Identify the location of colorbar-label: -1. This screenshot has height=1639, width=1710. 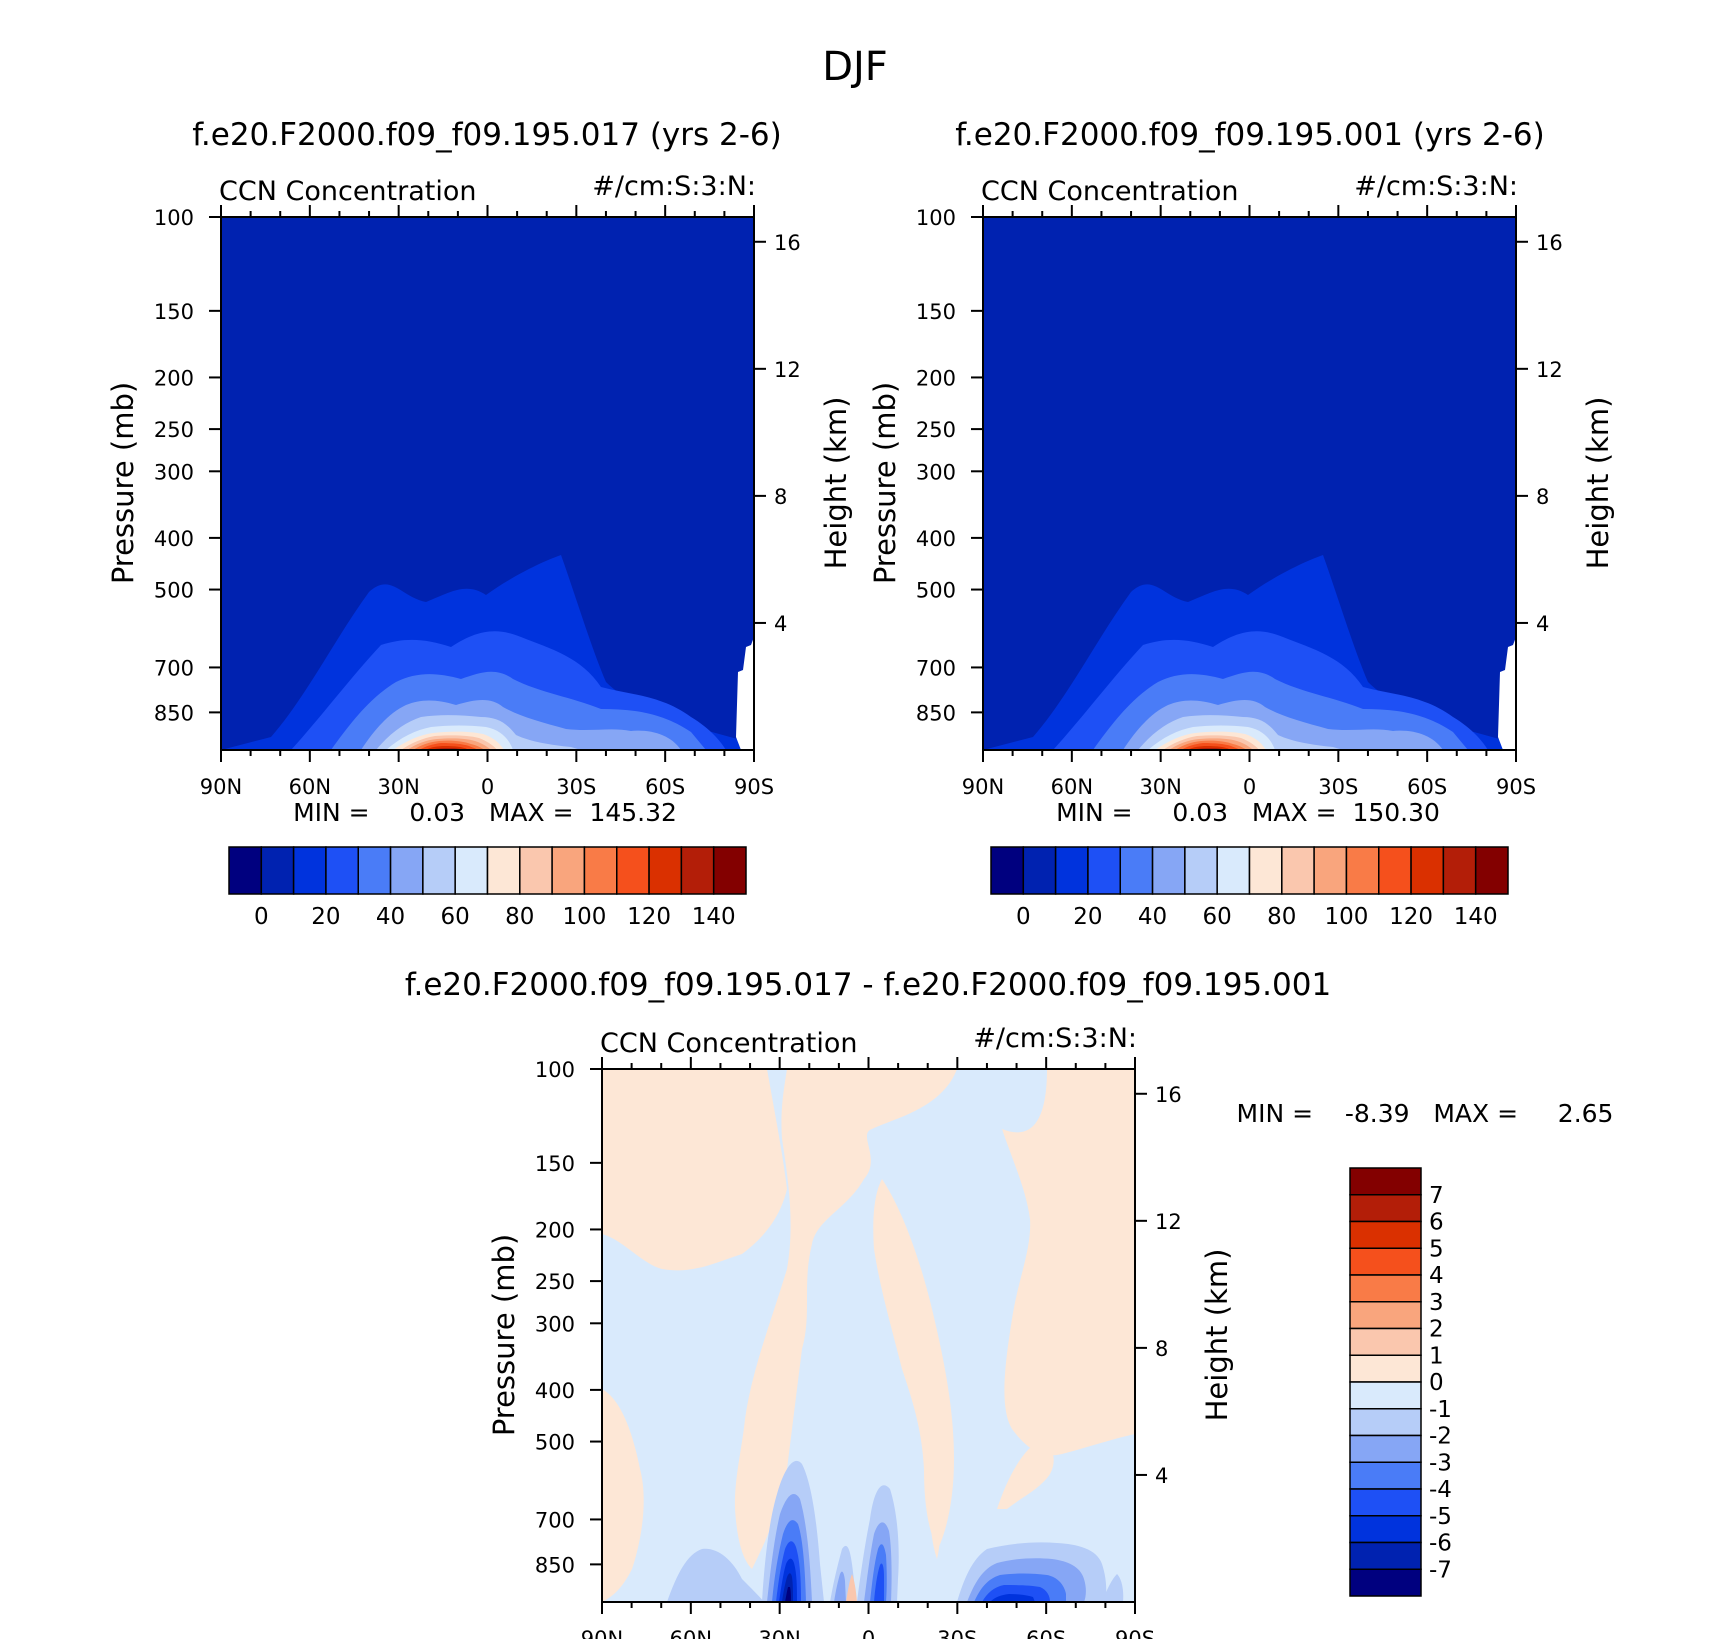
(1440, 1410).